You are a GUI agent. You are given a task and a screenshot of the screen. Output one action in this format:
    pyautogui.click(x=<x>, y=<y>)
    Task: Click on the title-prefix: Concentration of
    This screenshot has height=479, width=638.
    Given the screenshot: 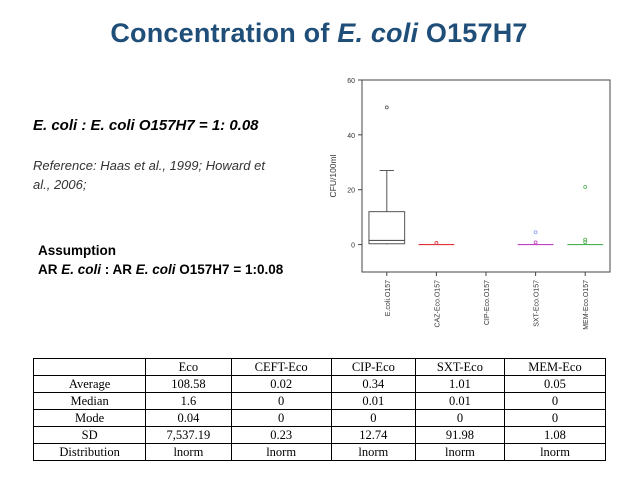 What is the action you would take?
    pyautogui.click(x=224, y=33)
    